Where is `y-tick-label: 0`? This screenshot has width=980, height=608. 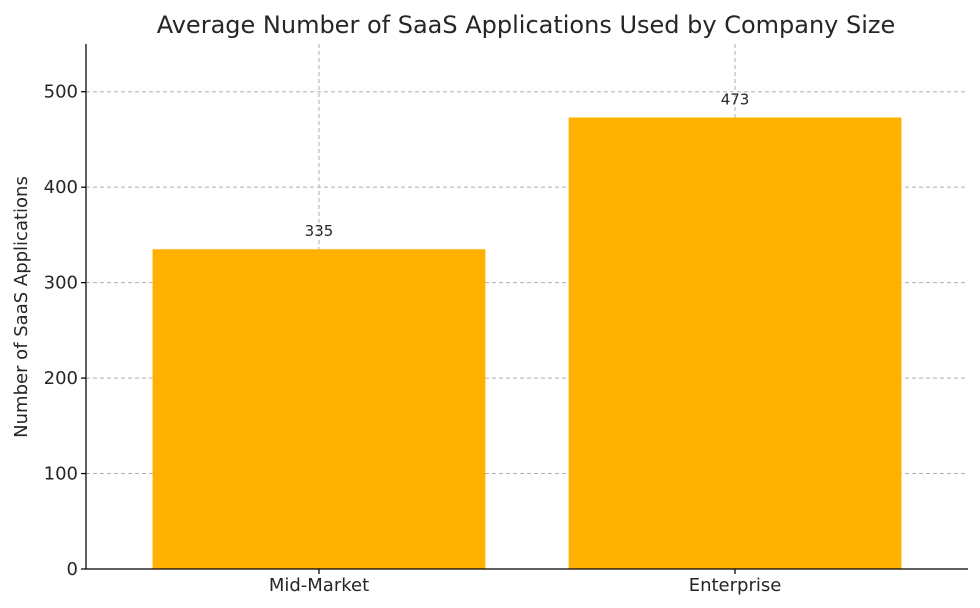
y-tick-label: 0 is located at coordinates (72, 569).